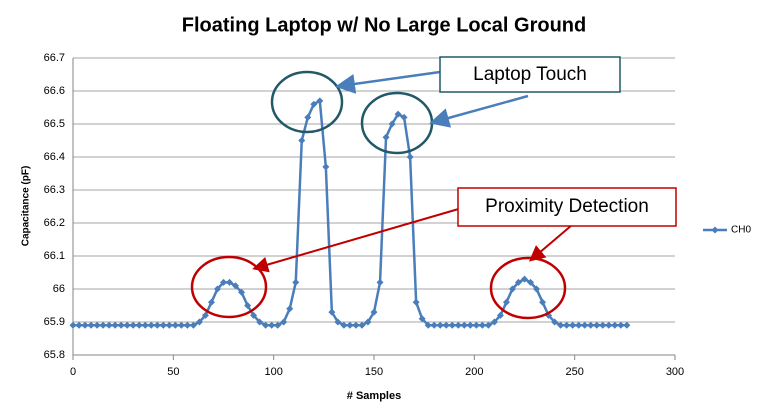 The image size is (768, 418). What do you see at coordinates (73, 372) in the screenshot?
I see `x-tick-label: 0` at bounding box center [73, 372].